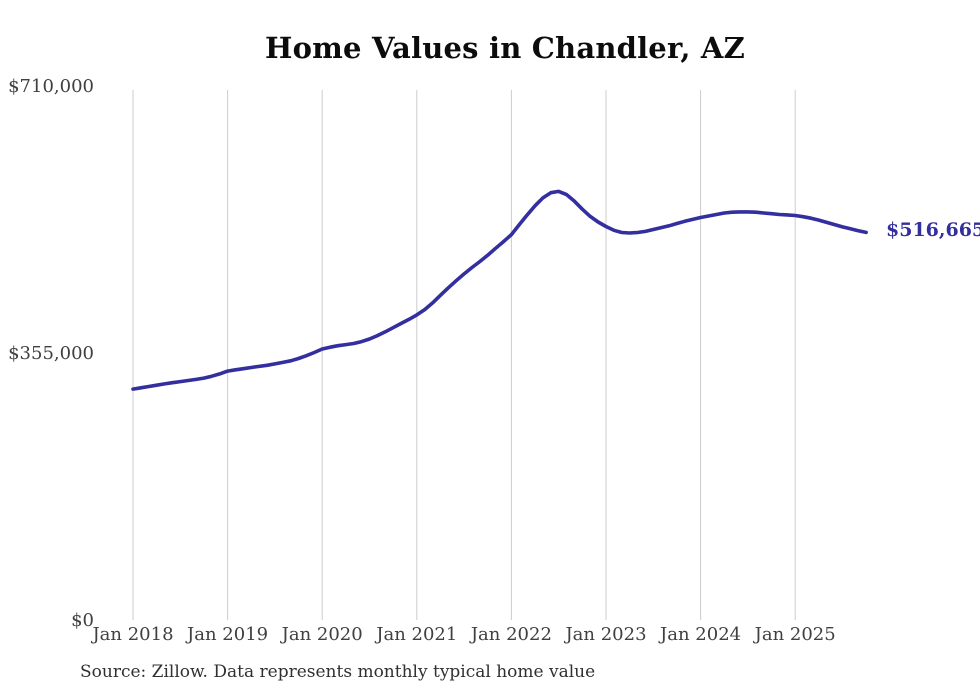 This screenshot has height=699, width=980. Describe the element at coordinates (51, 86) in the screenshot. I see `y-tick-label: $710,000` at that location.